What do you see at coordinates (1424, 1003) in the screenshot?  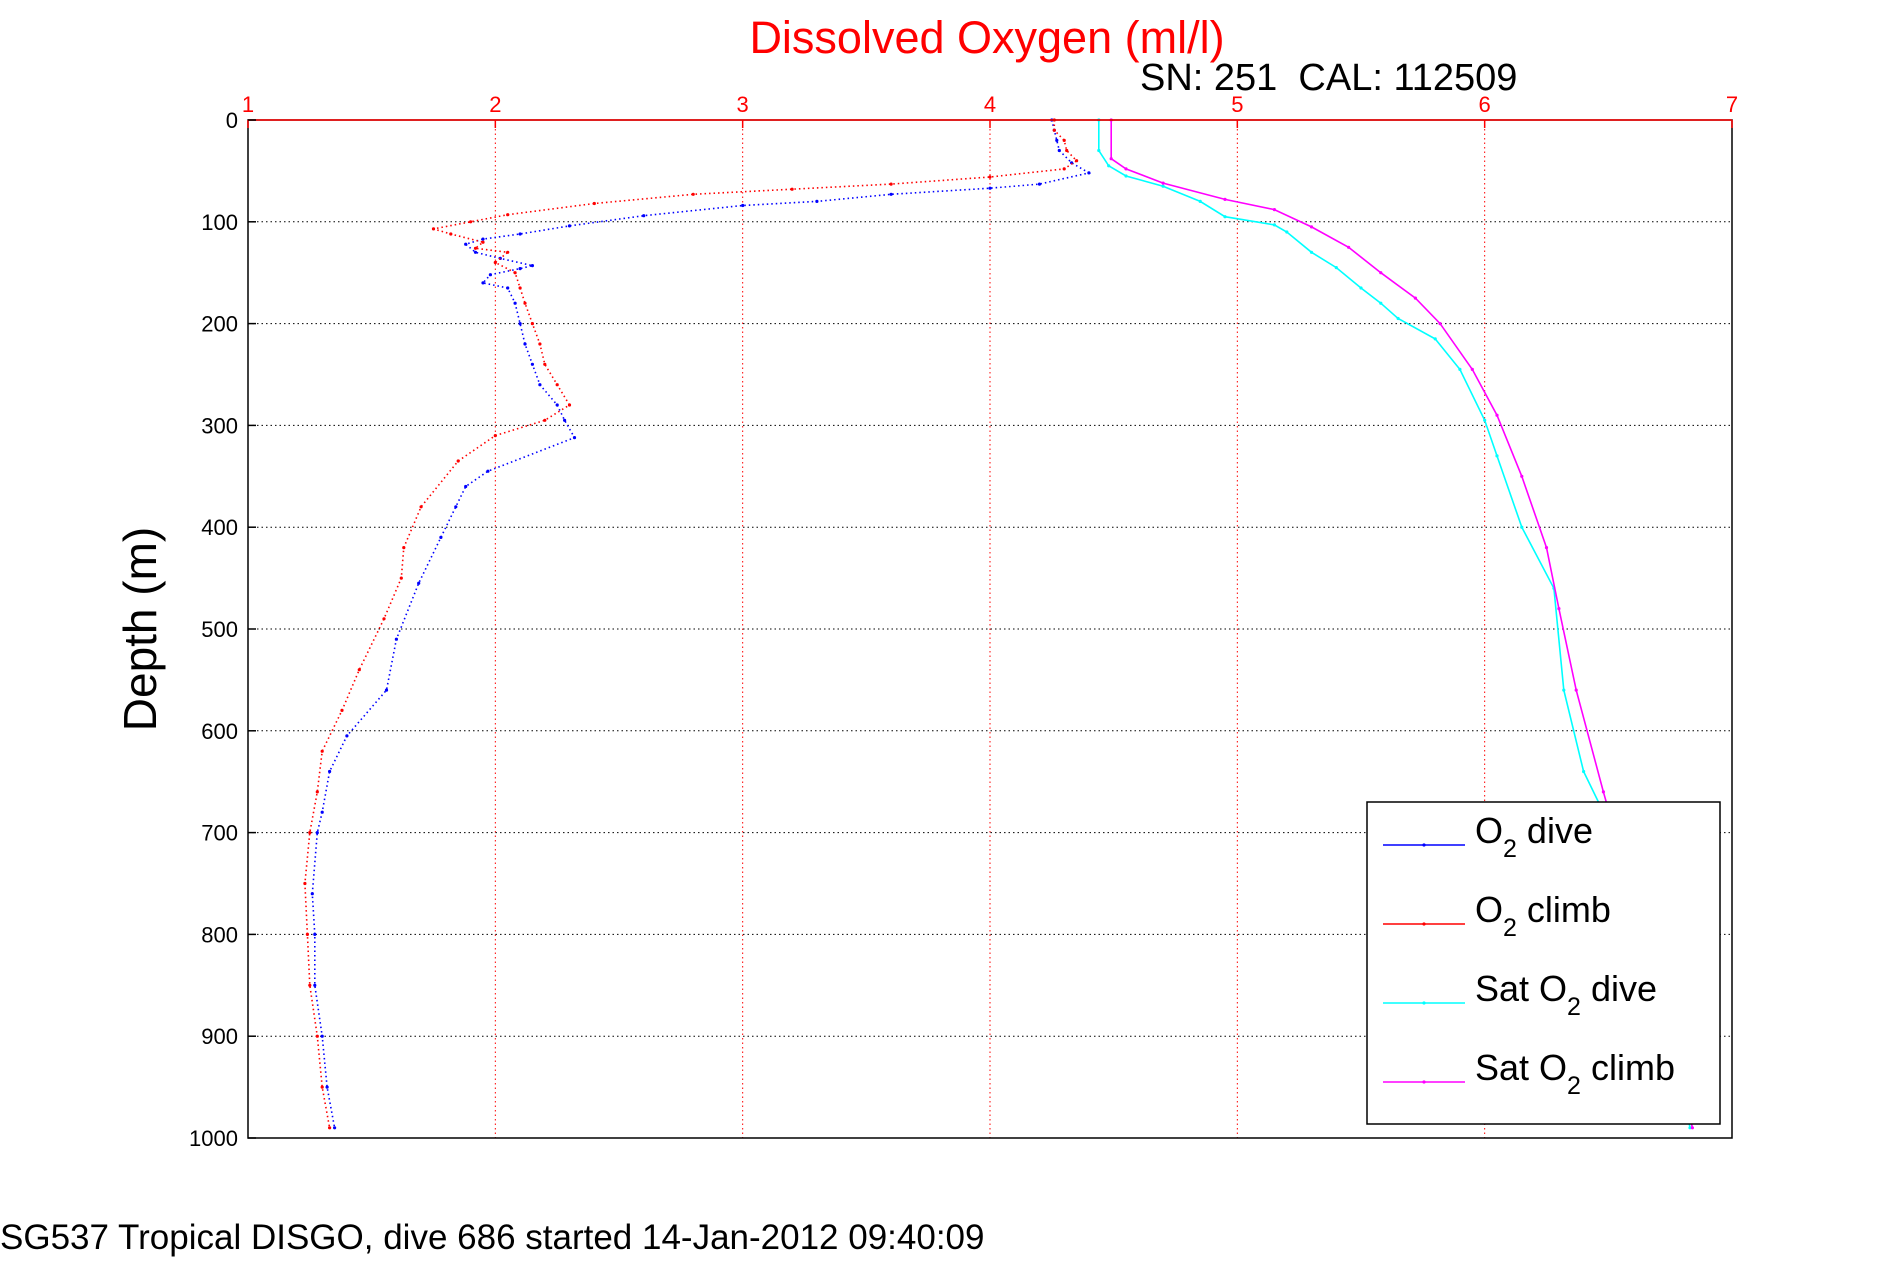 I see `legend-marker-sat-o2-dive` at bounding box center [1424, 1003].